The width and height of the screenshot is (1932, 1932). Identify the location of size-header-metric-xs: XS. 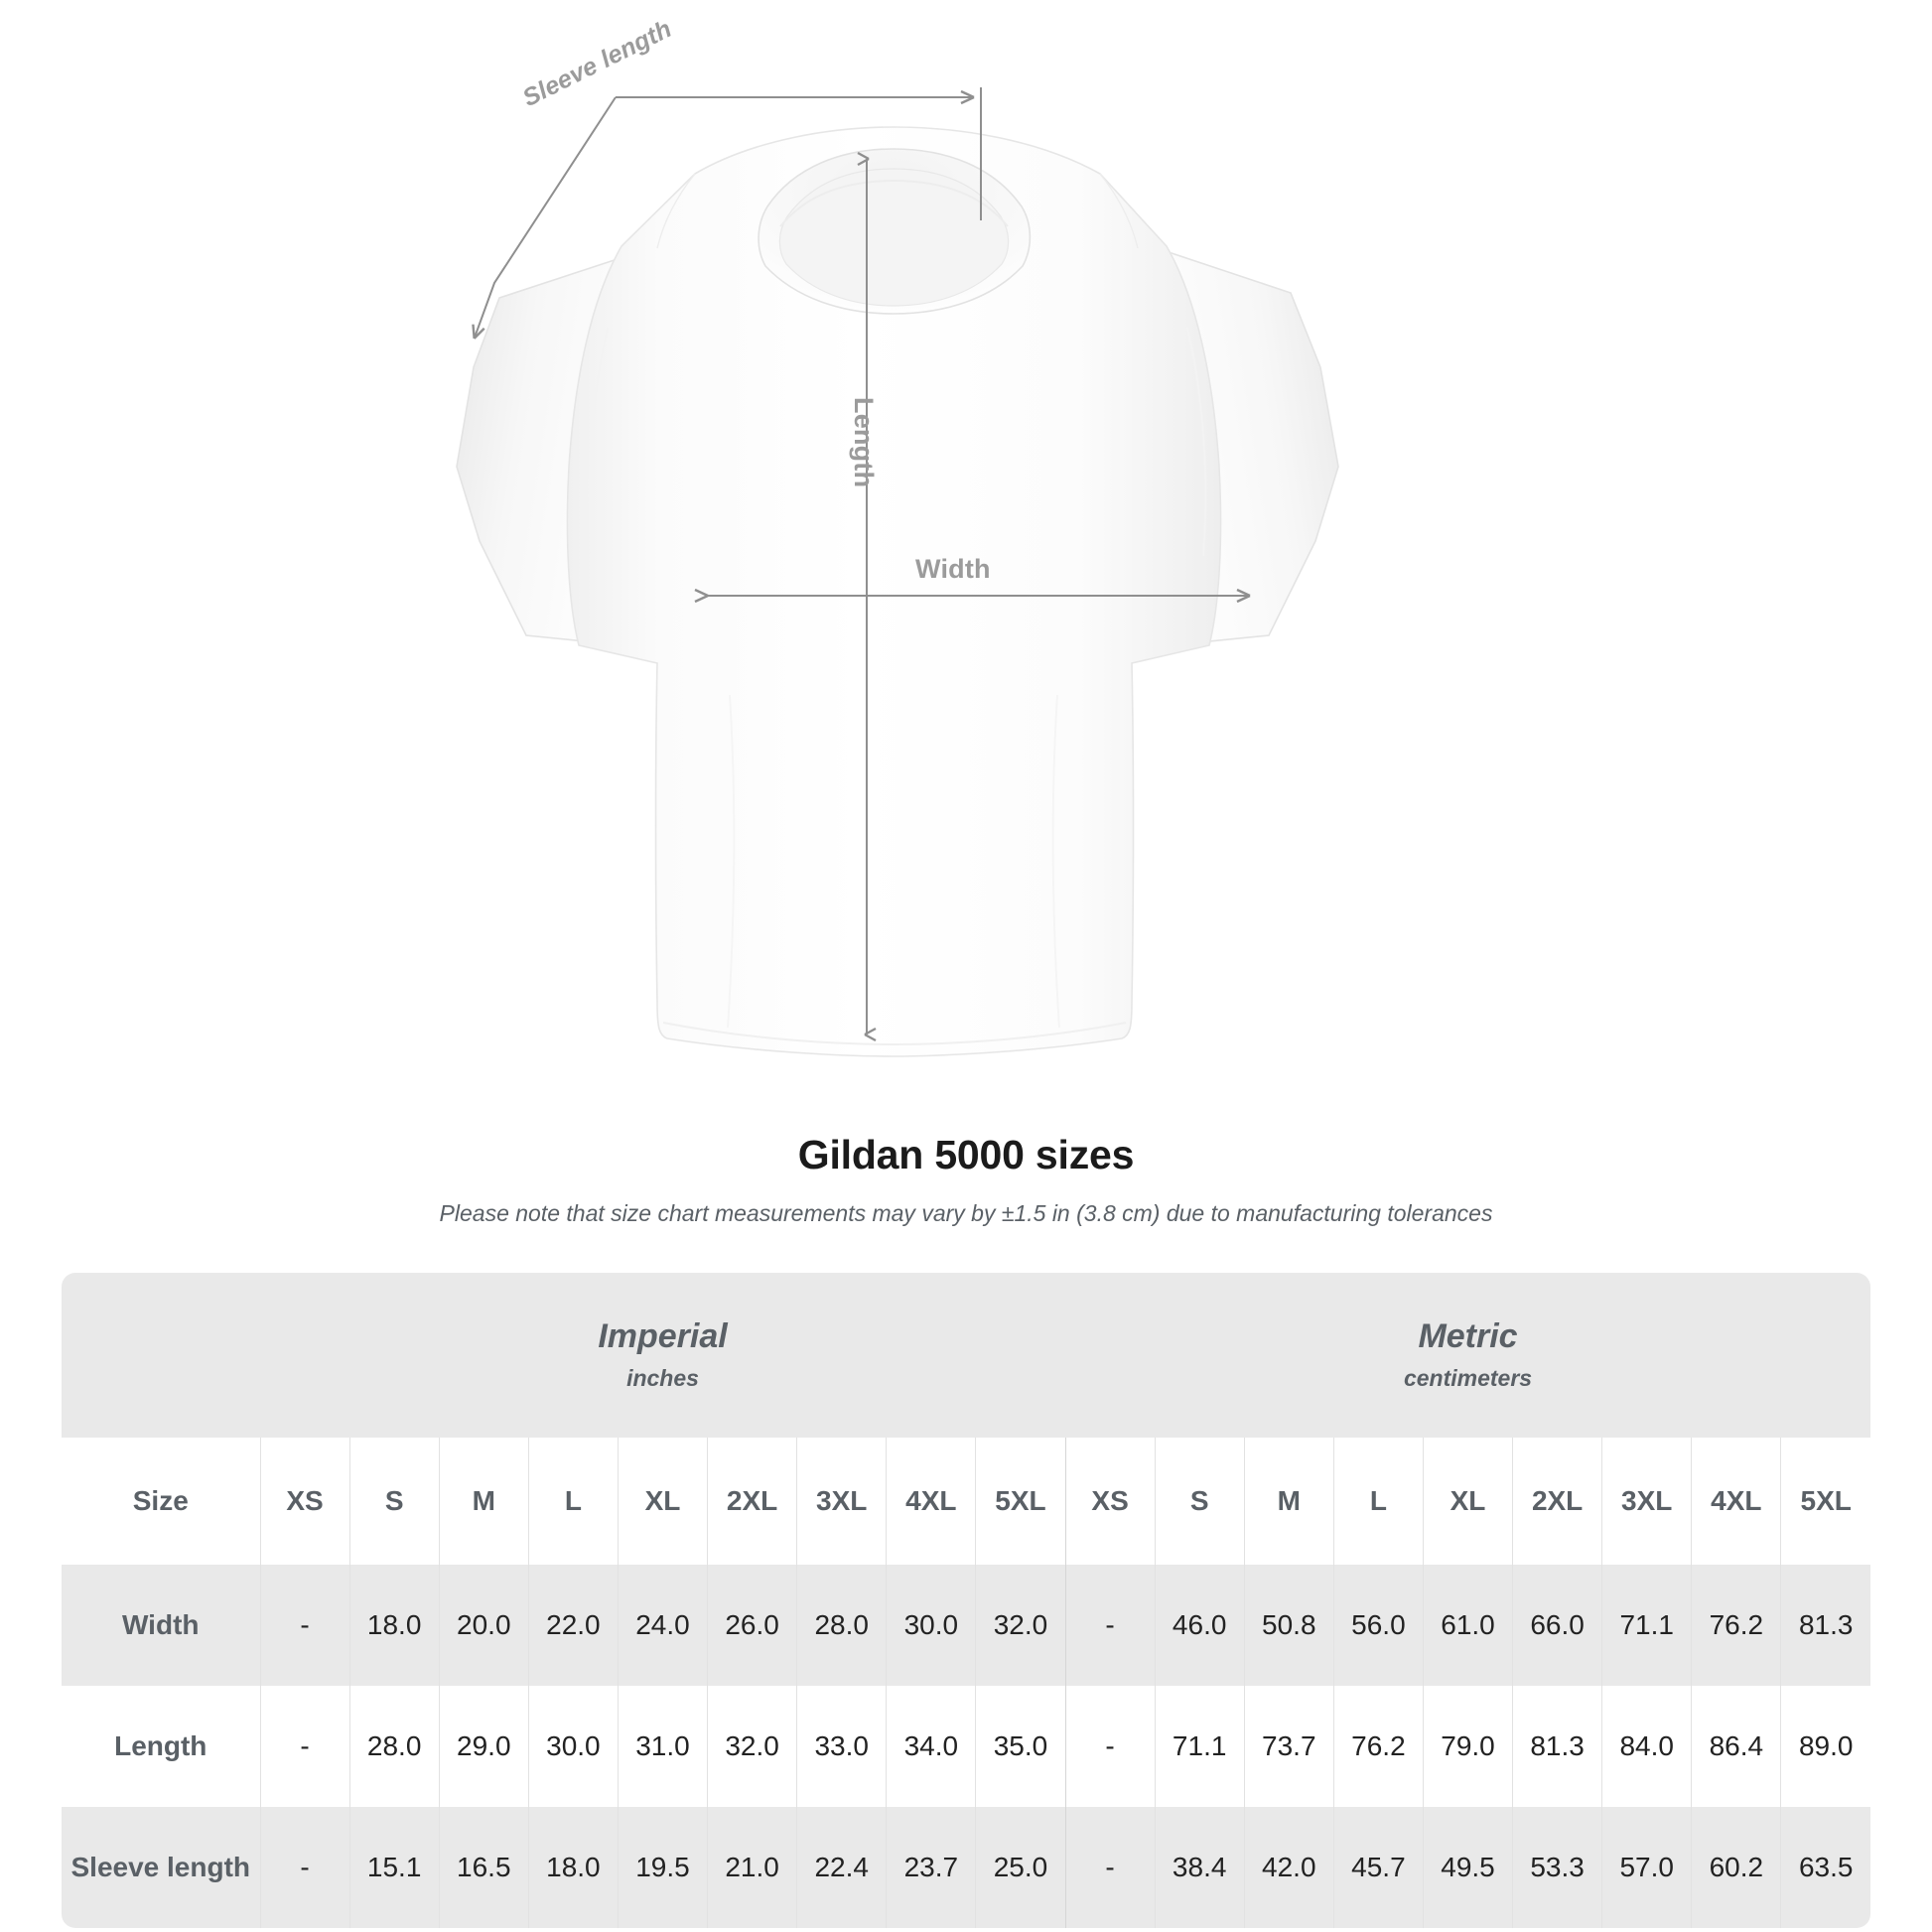
(1110, 1502).